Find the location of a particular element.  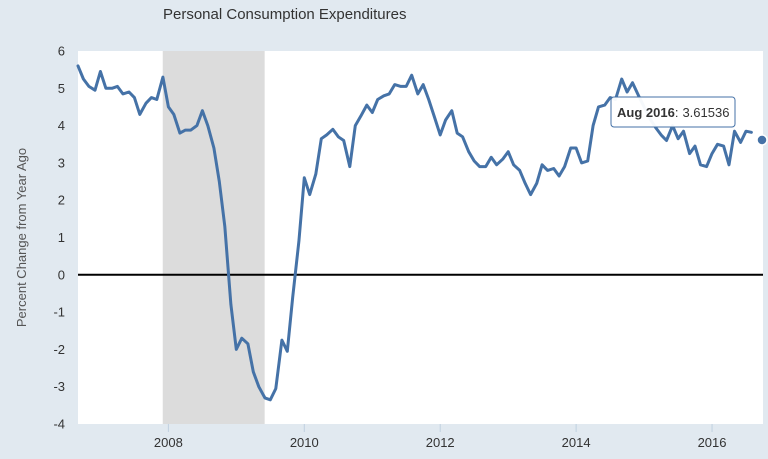

recession-shading-group is located at coordinates (213, 237).